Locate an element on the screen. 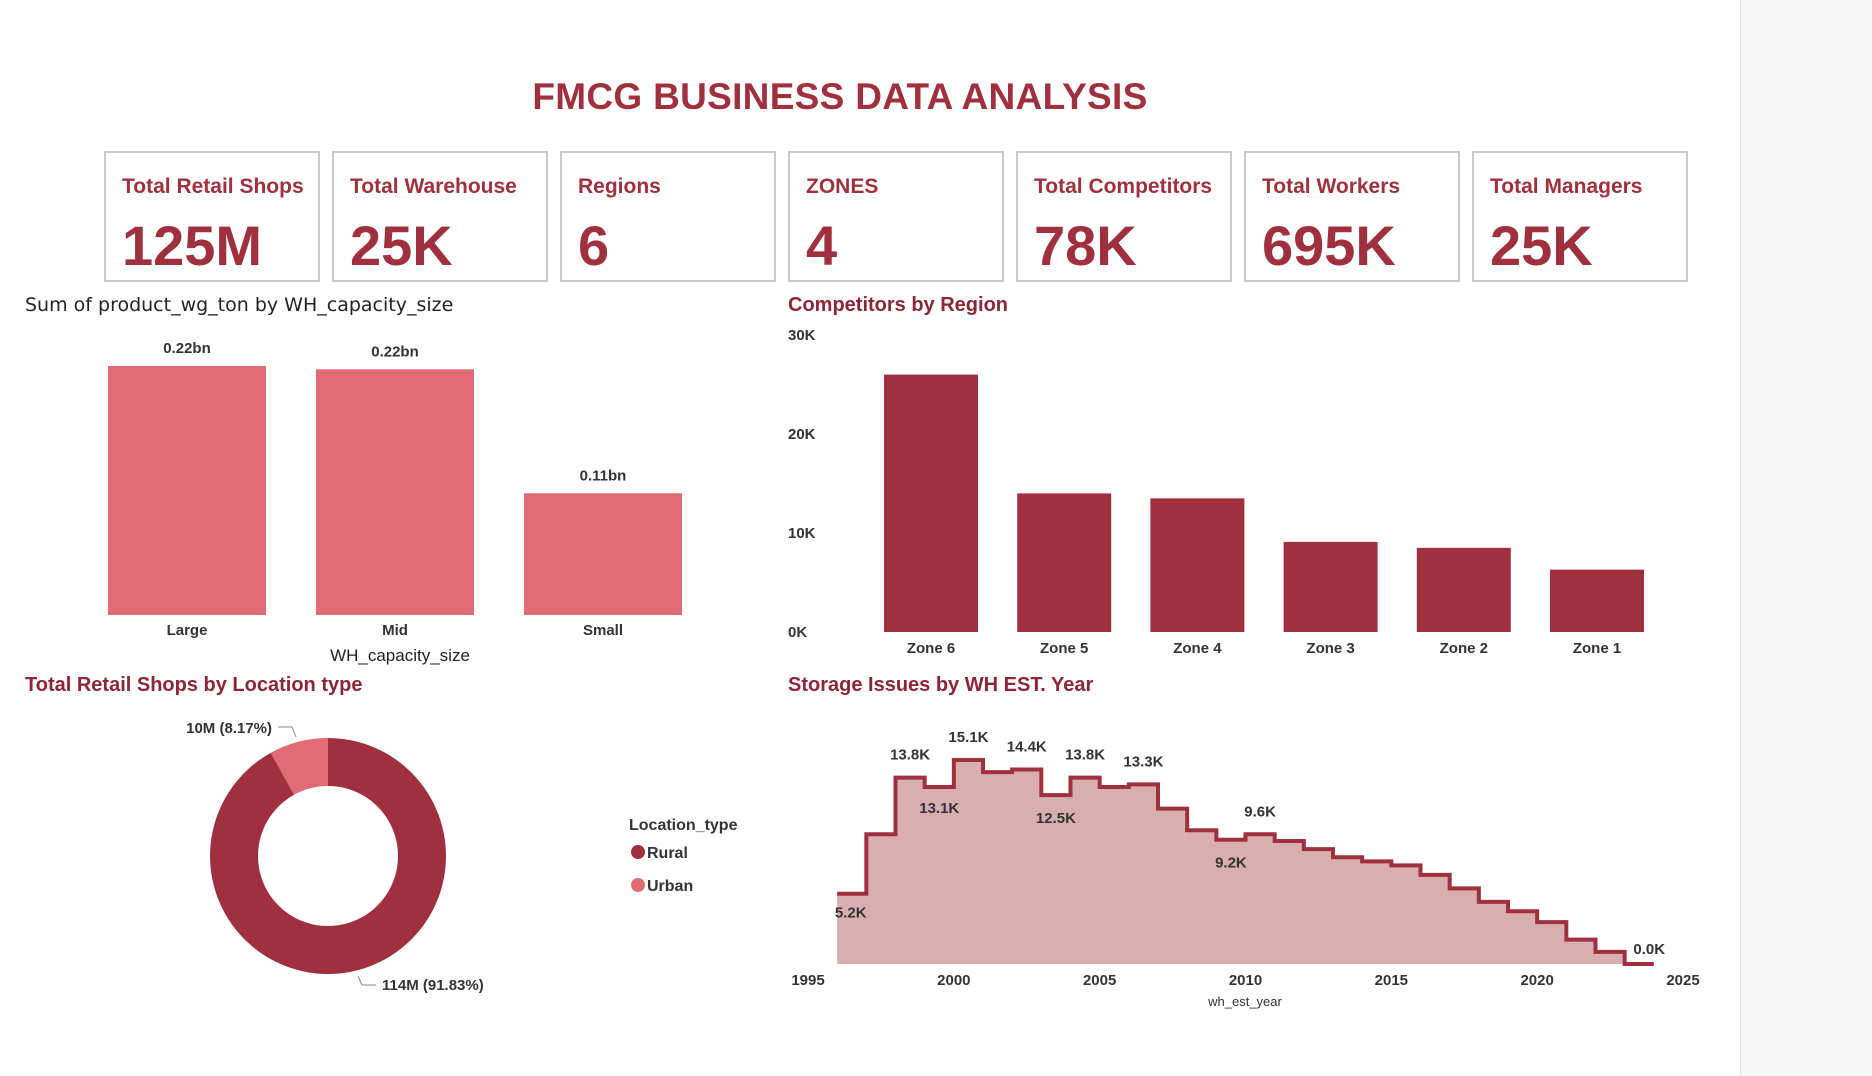  bar-mid is located at coordinates (395, 492).